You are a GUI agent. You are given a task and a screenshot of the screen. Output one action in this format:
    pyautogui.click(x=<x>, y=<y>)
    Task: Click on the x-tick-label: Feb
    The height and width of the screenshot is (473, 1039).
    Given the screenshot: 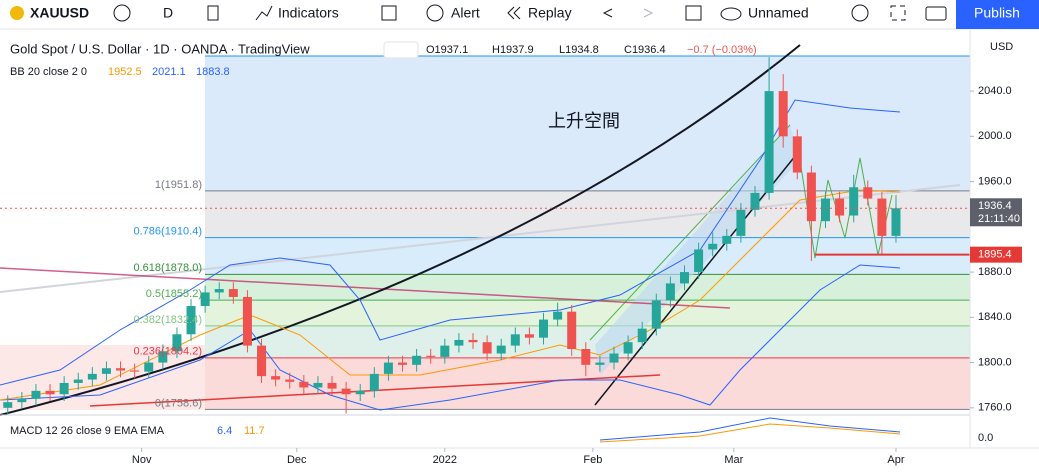 What is the action you would take?
    pyautogui.click(x=592, y=460)
    